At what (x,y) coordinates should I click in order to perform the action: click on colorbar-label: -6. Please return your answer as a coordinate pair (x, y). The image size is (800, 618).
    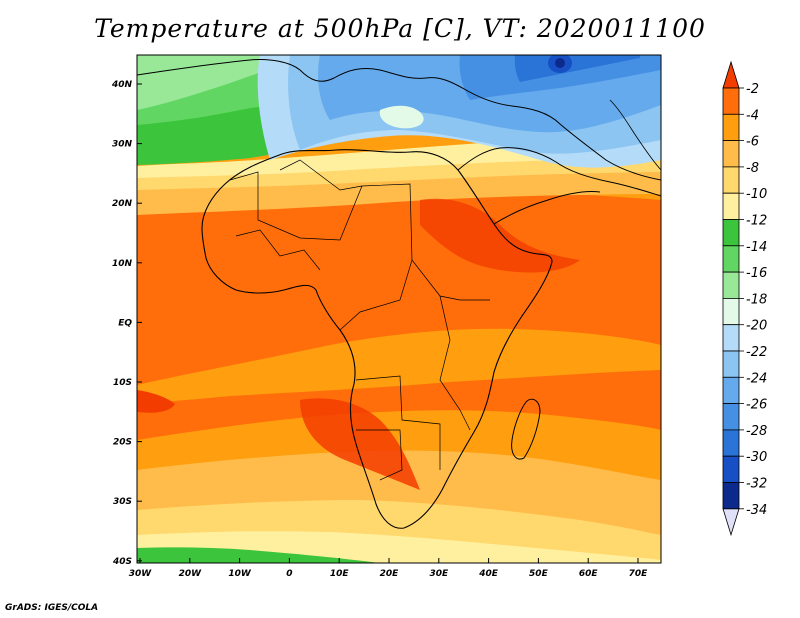
    Looking at the image, I should click on (752, 142).